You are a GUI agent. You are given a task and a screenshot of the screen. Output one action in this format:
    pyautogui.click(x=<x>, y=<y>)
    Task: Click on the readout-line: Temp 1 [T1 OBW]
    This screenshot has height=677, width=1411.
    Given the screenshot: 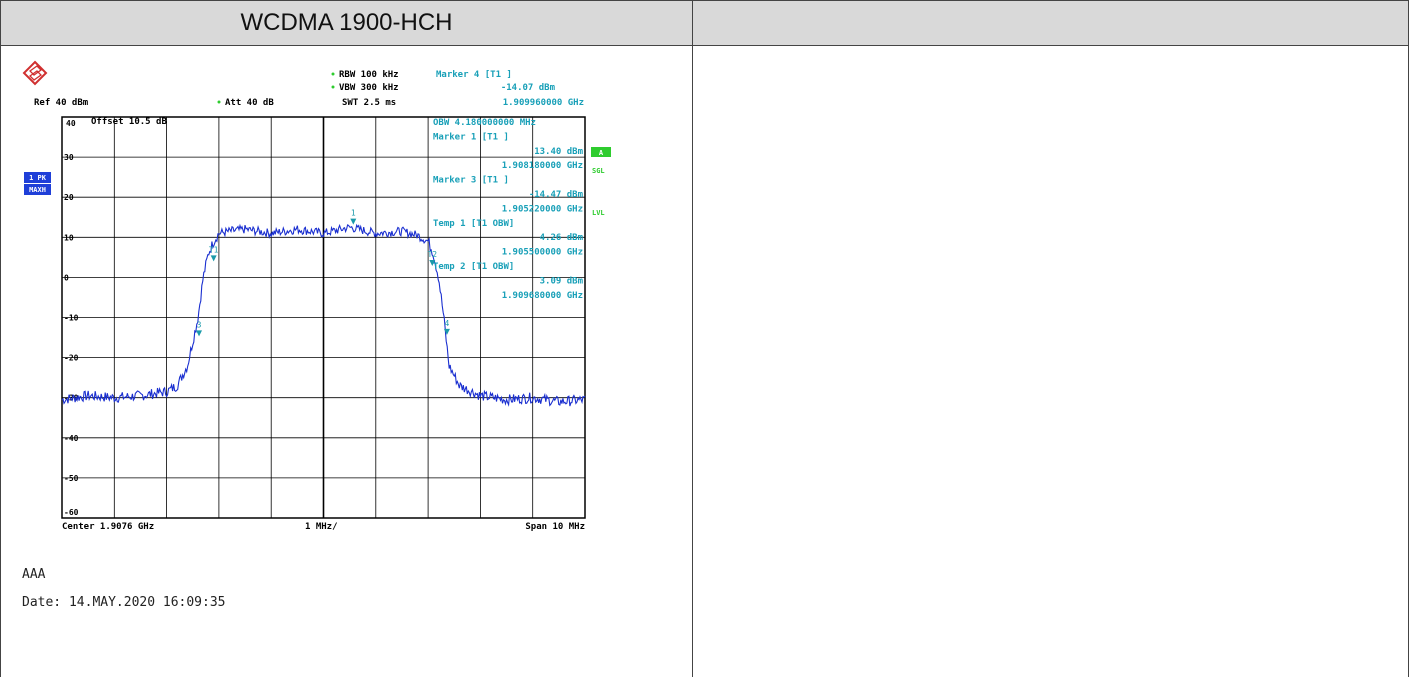 What is the action you would take?
    pyautogui.click(x=473, y=224)
    